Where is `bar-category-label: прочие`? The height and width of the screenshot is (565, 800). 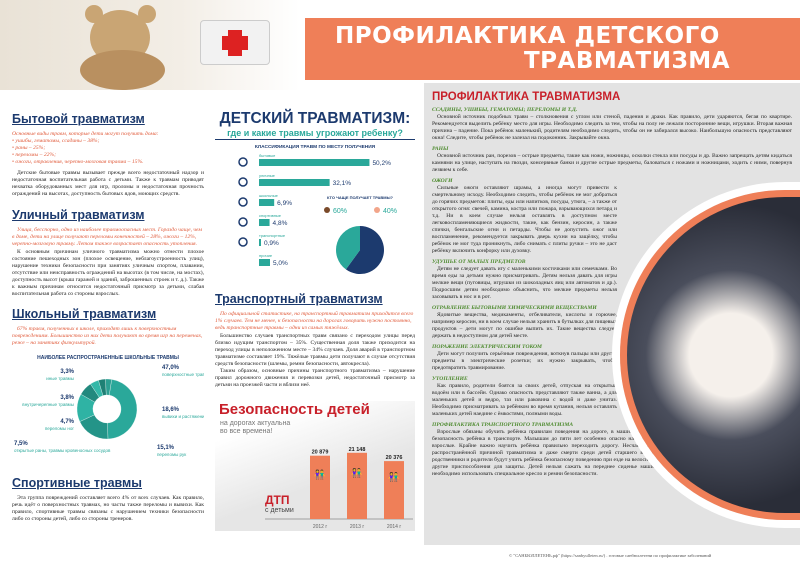 bar-category-label: прочие is located at coordinates (266, 255).